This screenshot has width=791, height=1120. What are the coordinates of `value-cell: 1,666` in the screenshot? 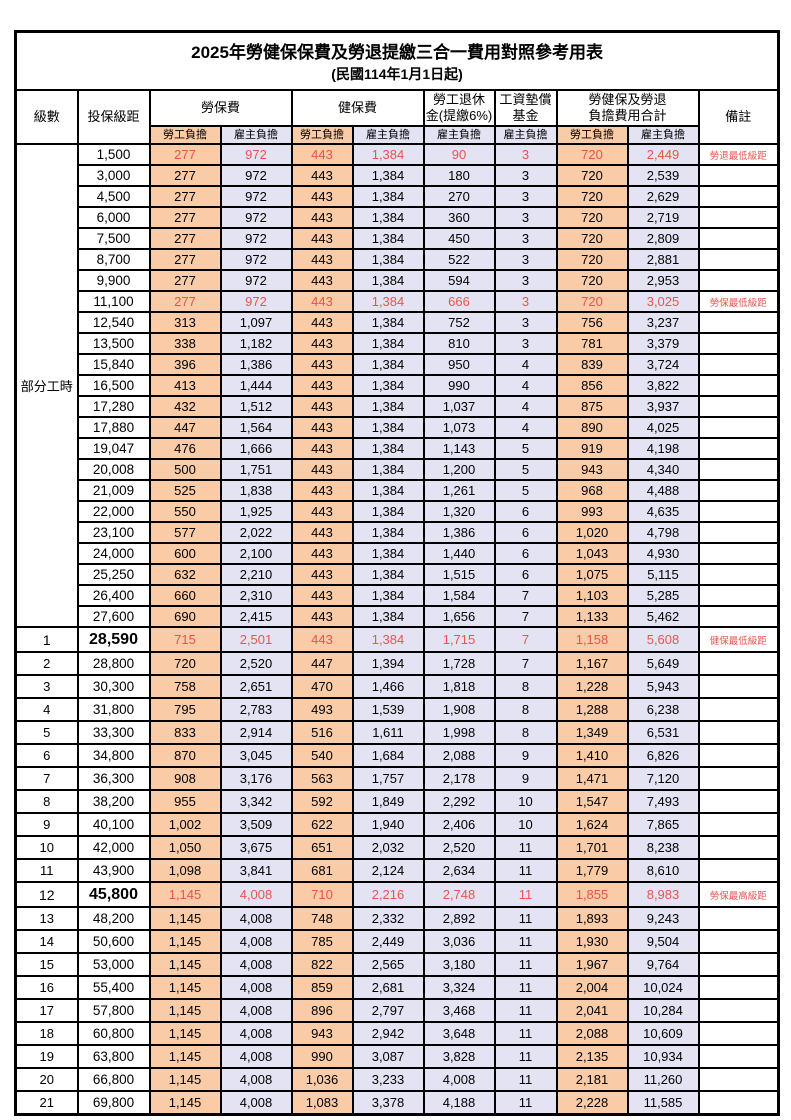 It's located at (256, 448).